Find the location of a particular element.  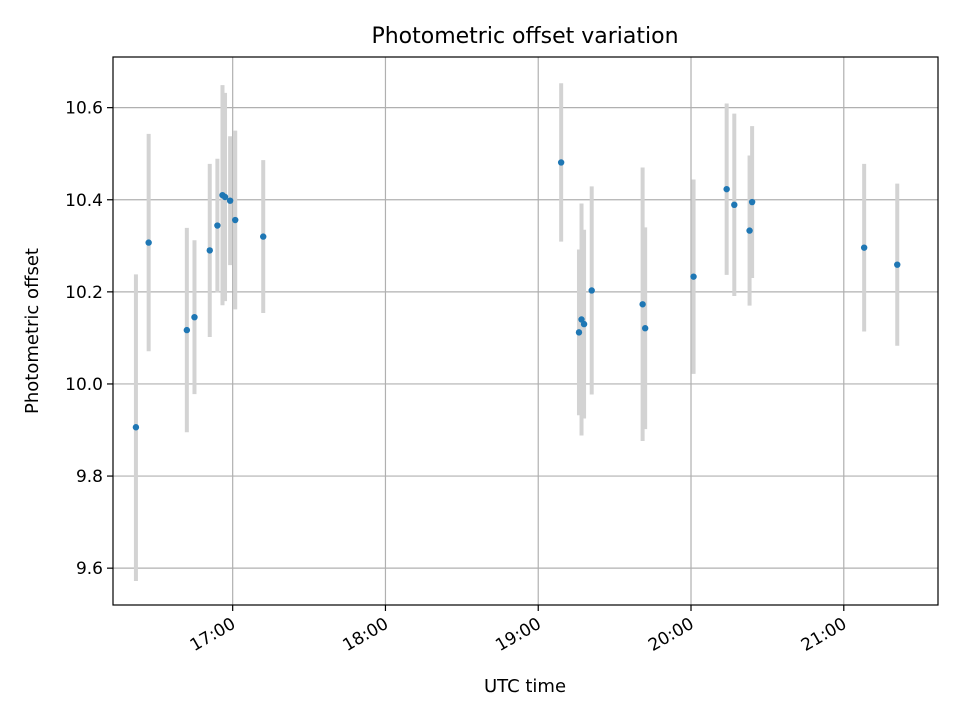

y-tick-label: 9.6 is located at coordinates (89, 569).